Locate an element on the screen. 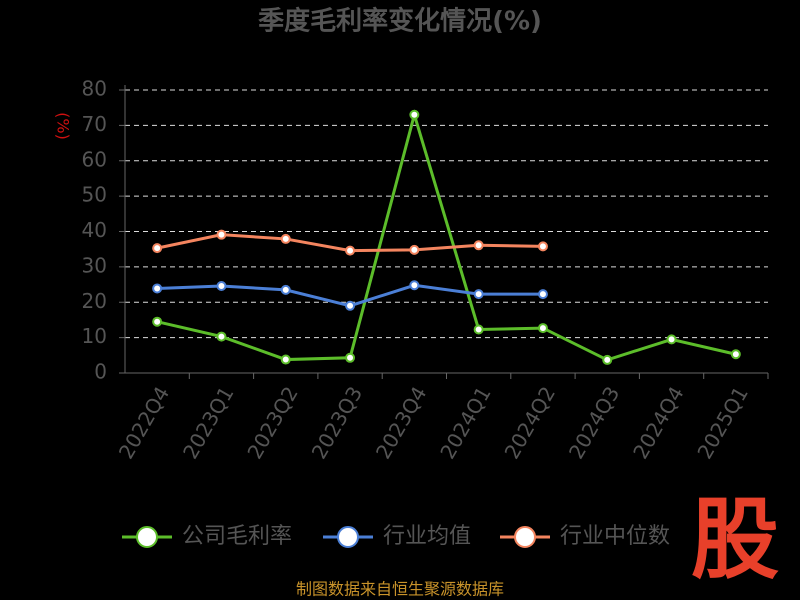 The height and width of the screenshot is (600, 800). legend-label: 公司毛利率 is located at coordinates (237, 536).